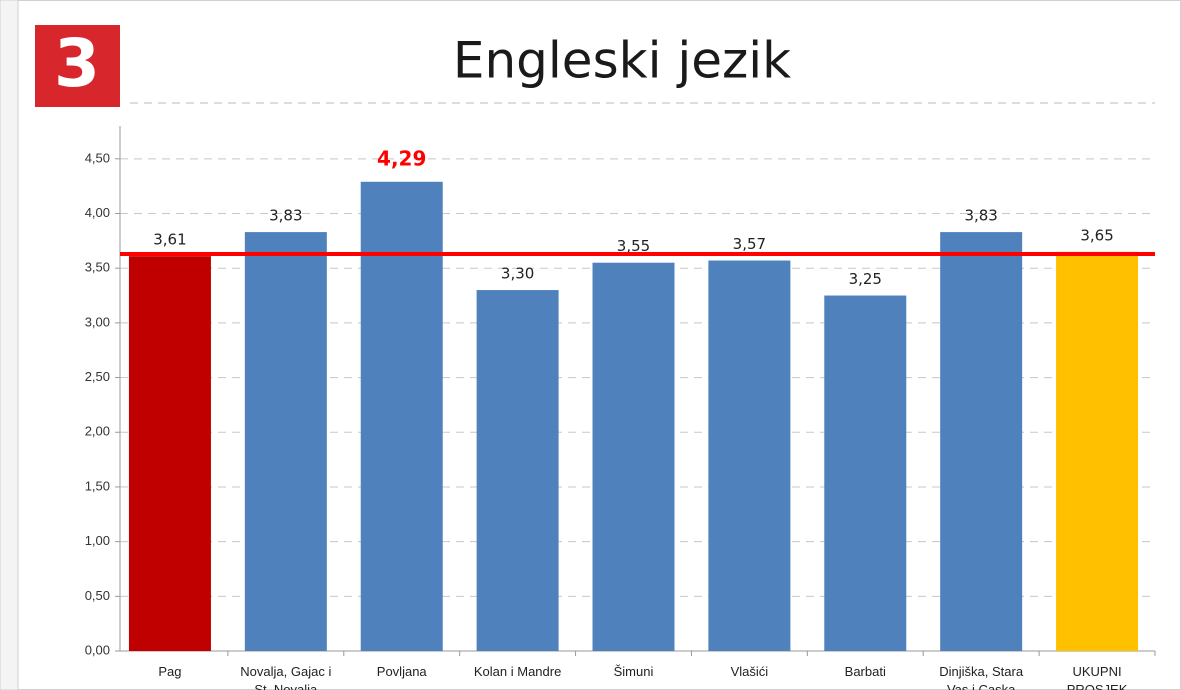 Image resolution: width=1181 pixels, height=690 pixels. I want to click on y-tick-label: 1,50, so click(97, 485).